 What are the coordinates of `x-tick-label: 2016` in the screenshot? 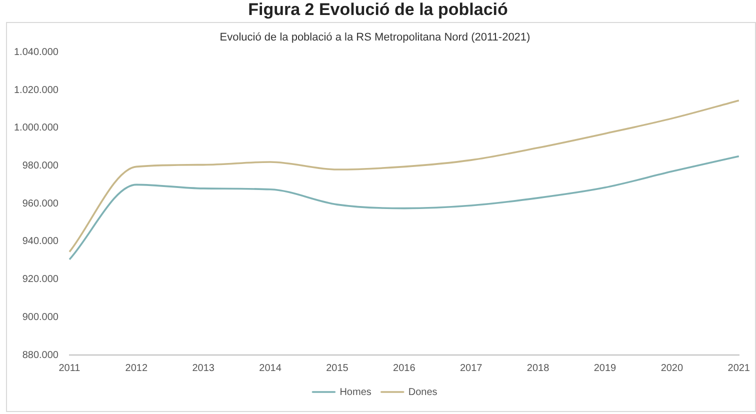 It's located at (404, 368).